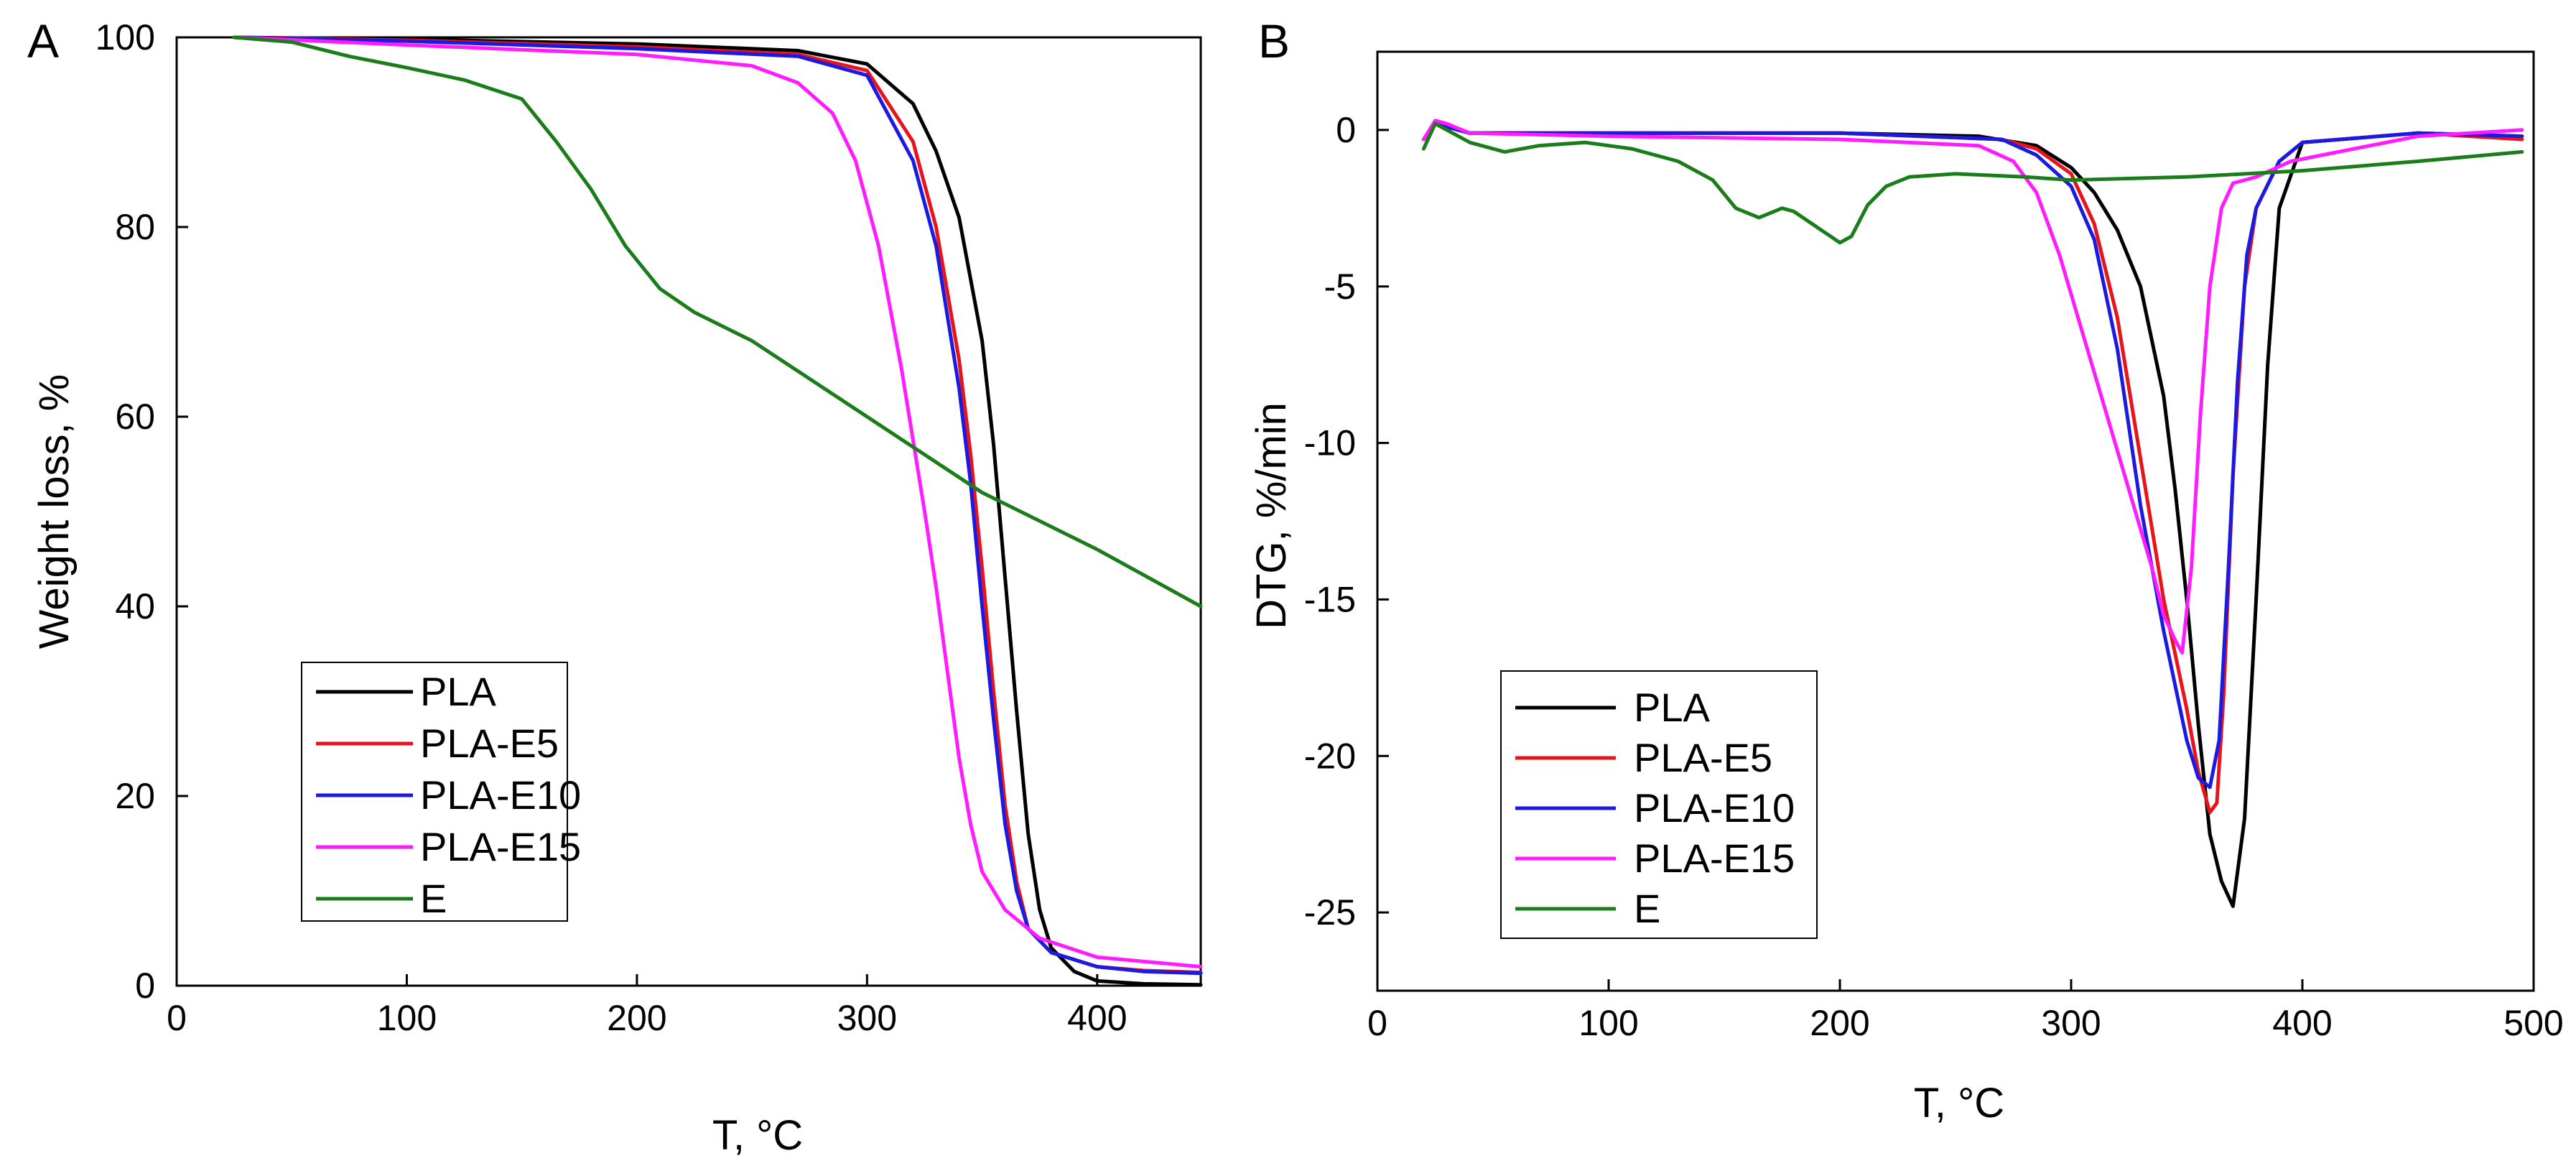 This screenshot has height=1166, width=2576. Describe the element at coordinates (1097, 1018) in the screenshot. I see `panel-a-x-tick-label: 400` at that location.